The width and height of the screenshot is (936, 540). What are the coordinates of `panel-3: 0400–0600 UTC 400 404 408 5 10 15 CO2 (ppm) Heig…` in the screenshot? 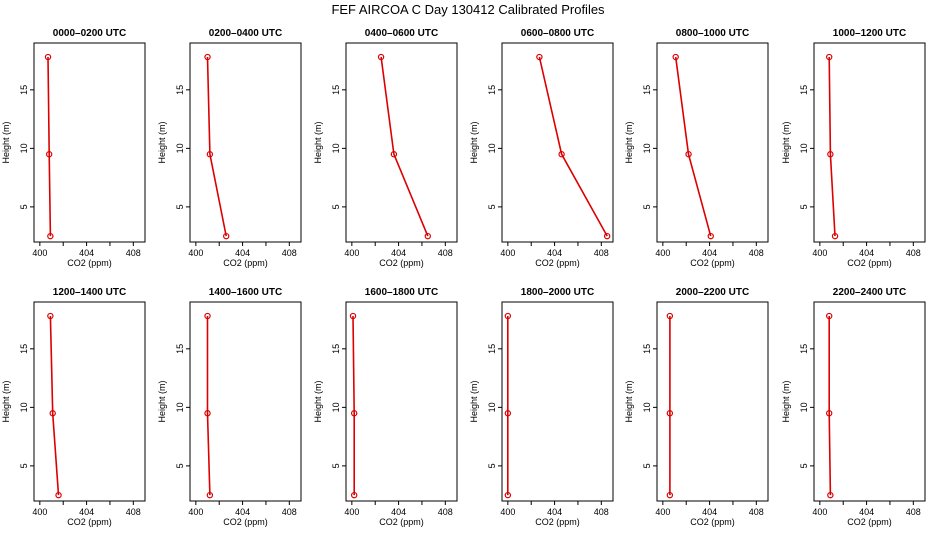 It's located at (385, 148).